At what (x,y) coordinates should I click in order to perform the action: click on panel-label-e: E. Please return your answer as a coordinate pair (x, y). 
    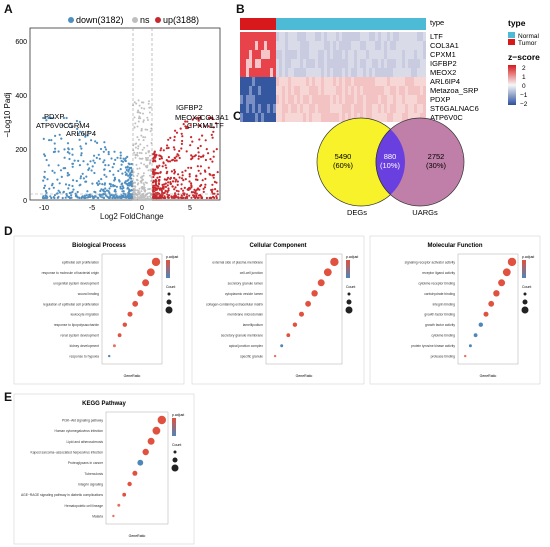
    Looking at the image, I should click on (8, 397).